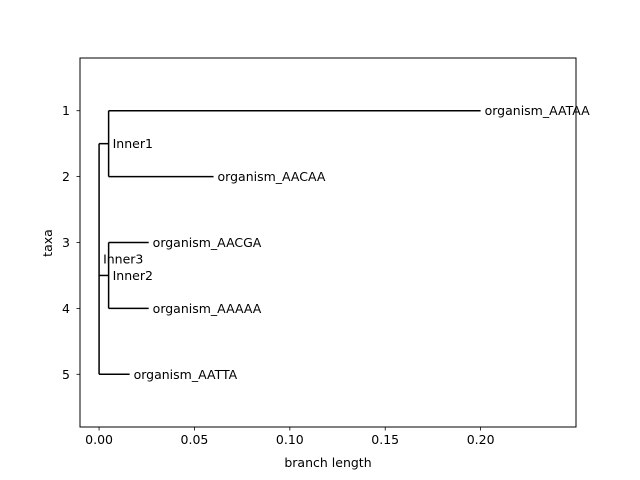 The height and width of the screenshot is (480, 640). I want to click on y-tick-label: 2, so click(66, 176).